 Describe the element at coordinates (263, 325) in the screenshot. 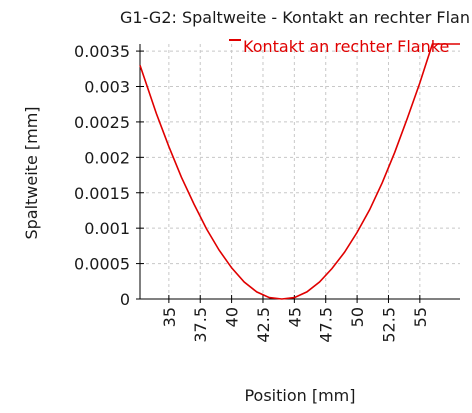

I see `x-tick-label: 42.5` at that location.